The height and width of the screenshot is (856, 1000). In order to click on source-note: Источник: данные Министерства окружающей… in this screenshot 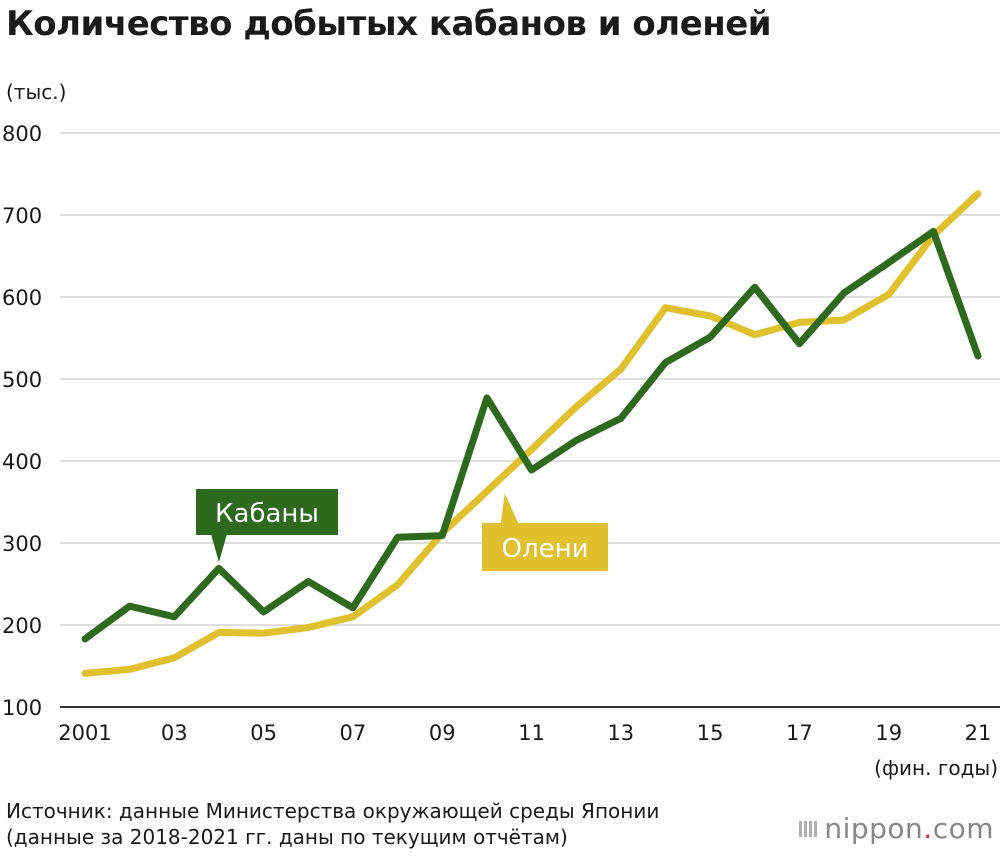, I will do `click(332, 824)`.